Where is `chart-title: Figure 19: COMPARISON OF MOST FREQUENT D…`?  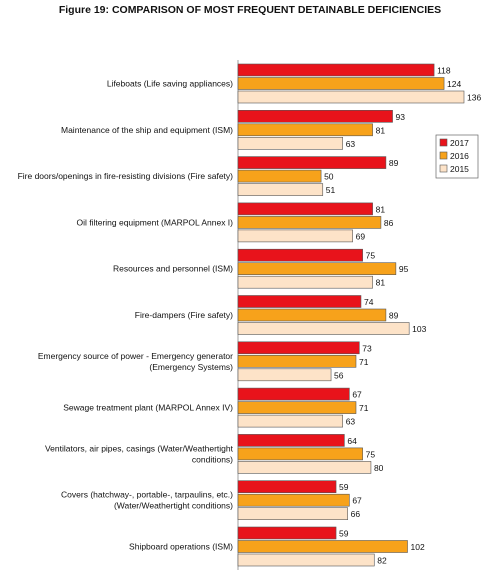
chart-title: Figure 19: COMPARISON OF MOST FREQUENT D… is located at coordinates (250, 10).